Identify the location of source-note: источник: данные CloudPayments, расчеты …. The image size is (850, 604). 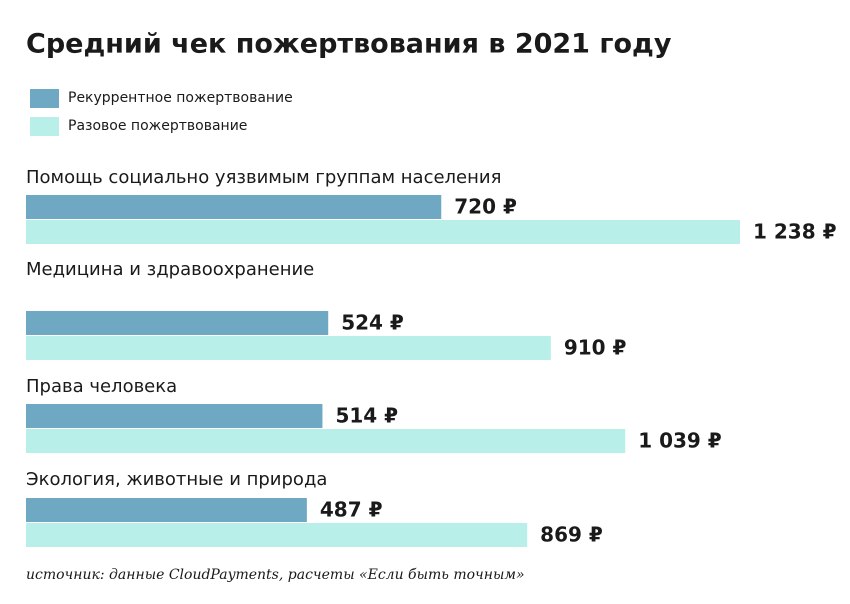
(275, 575).